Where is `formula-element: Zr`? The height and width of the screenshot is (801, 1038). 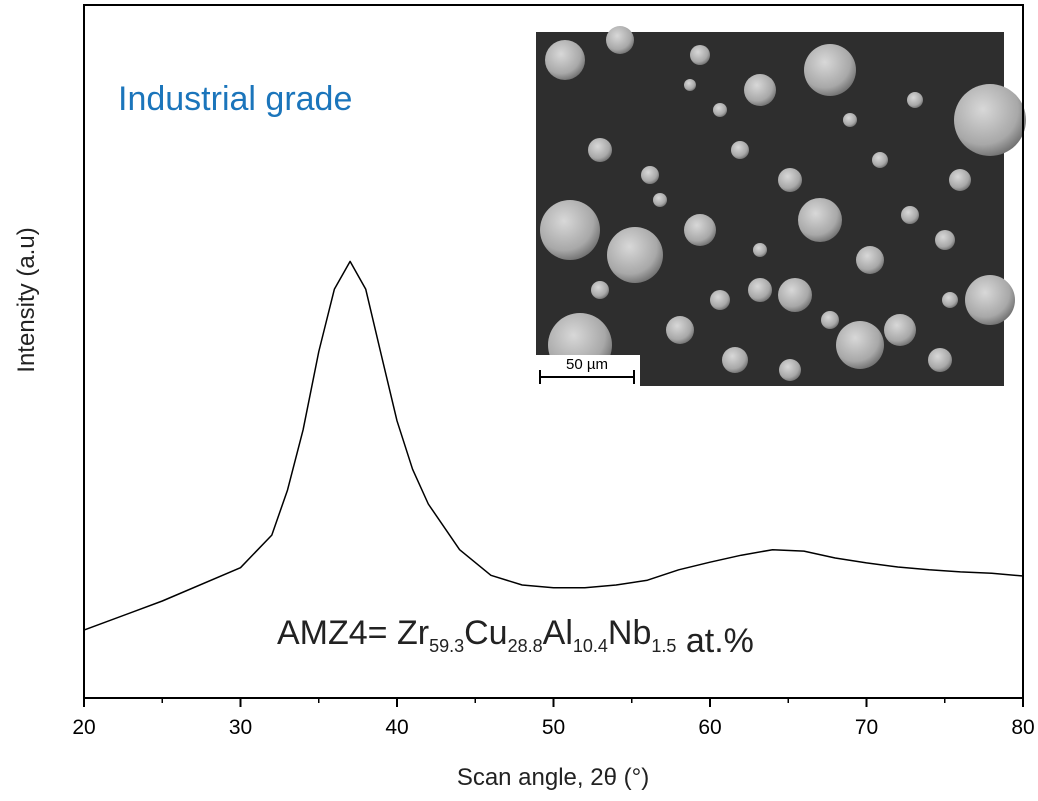 formula-element: Zr is located at coordinates (413, 633).